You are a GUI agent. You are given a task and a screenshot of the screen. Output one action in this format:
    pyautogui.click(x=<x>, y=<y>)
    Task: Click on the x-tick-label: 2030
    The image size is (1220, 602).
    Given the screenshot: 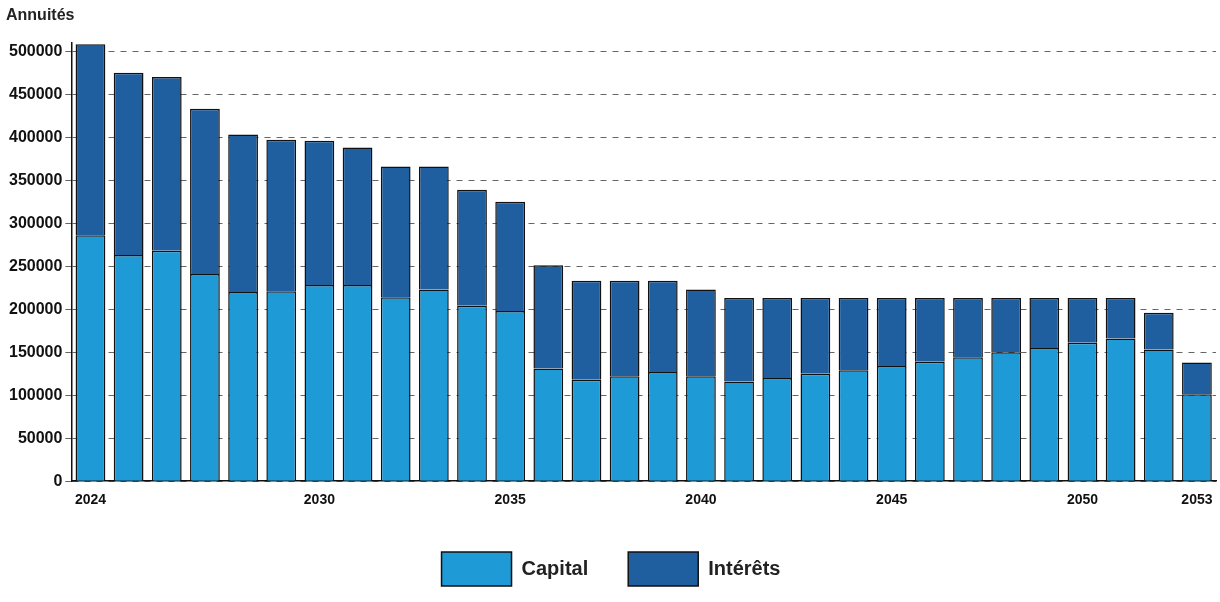 What is the action you would take?
    pyautogui.click(x=319, y=499)
    